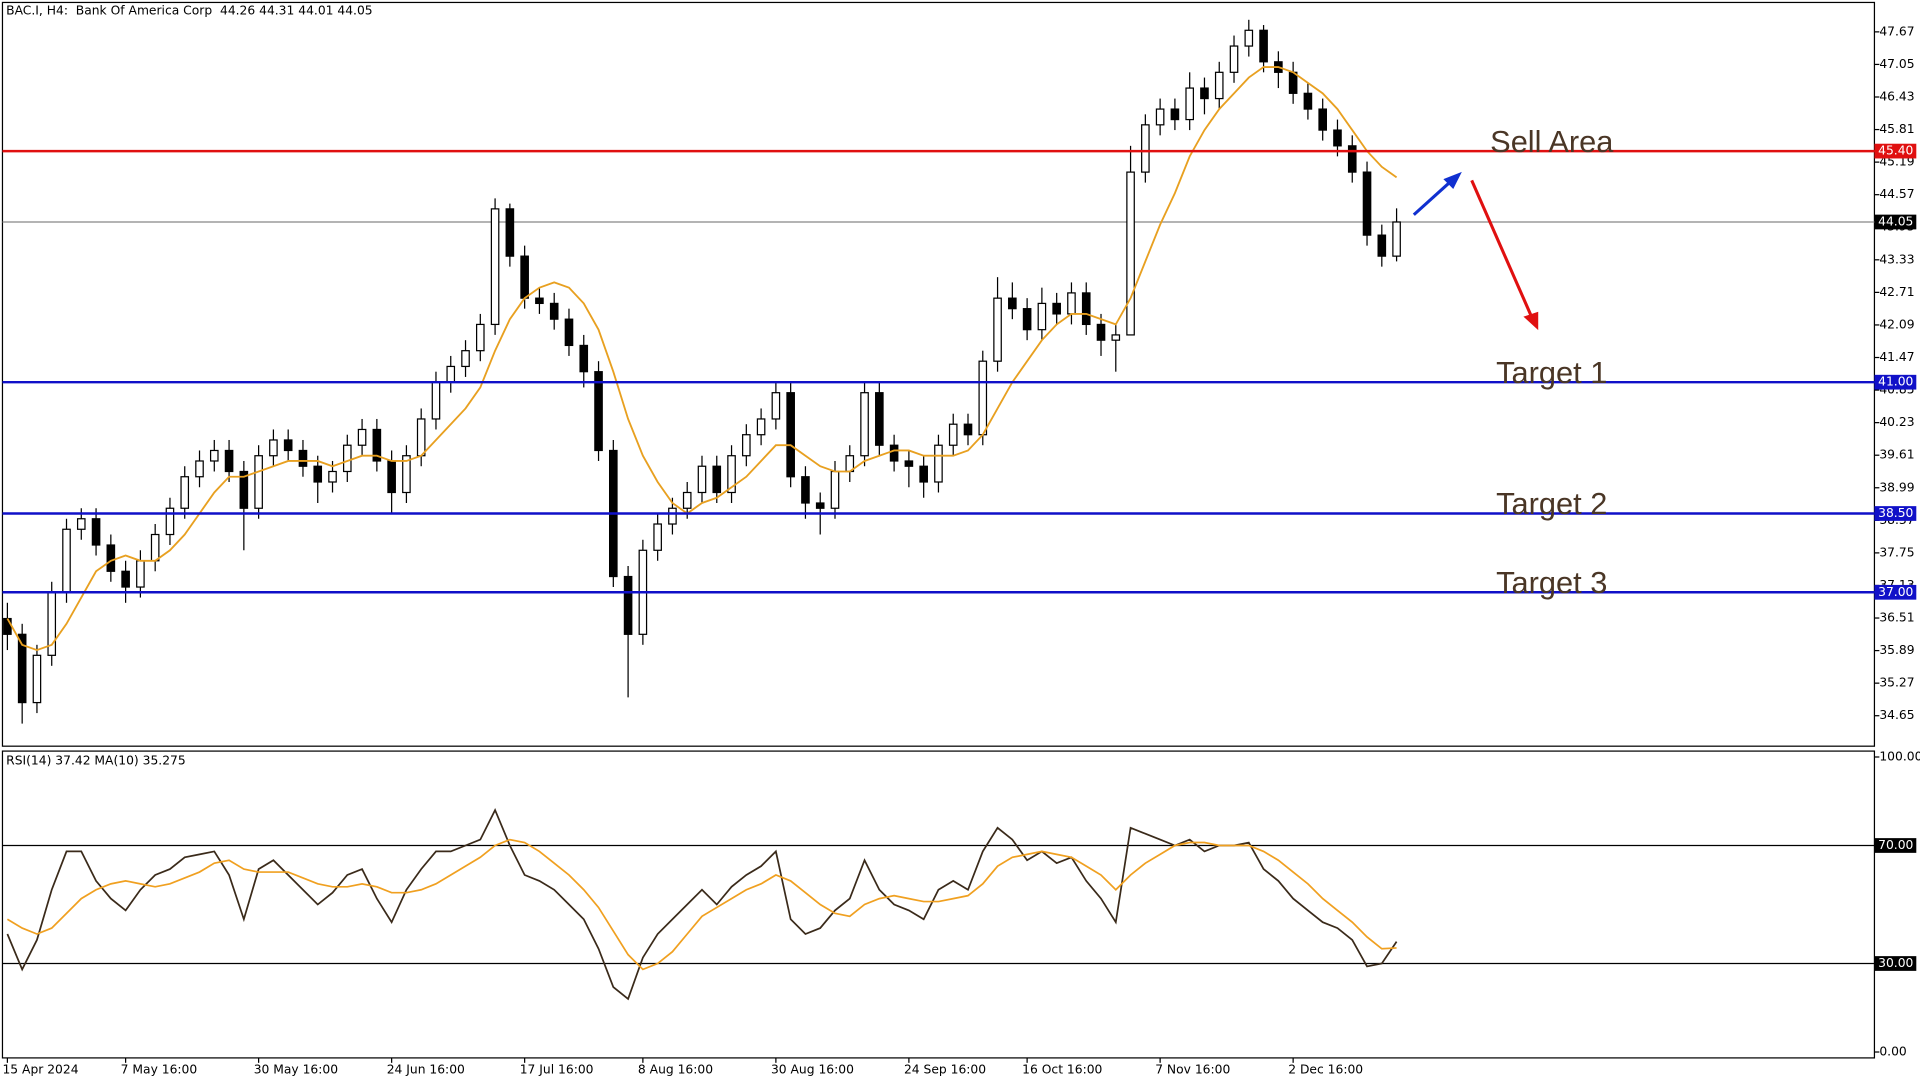 This screenshot has width=1920, height=1080. What do you see at coordinates (1895, 151) in the screenshot?
I see `level-label: 45.40` at bounding box center [1895, 151].